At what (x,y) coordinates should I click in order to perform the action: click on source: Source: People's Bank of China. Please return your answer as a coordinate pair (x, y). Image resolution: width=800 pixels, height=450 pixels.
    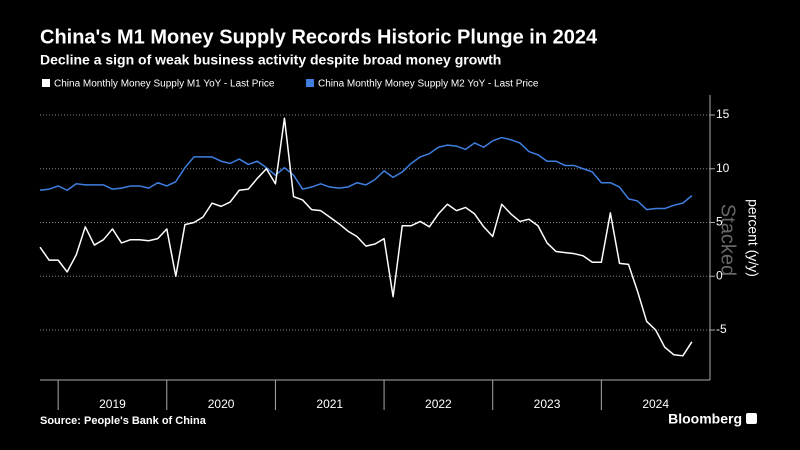
    Looking at the image, I should click on (123, 421).